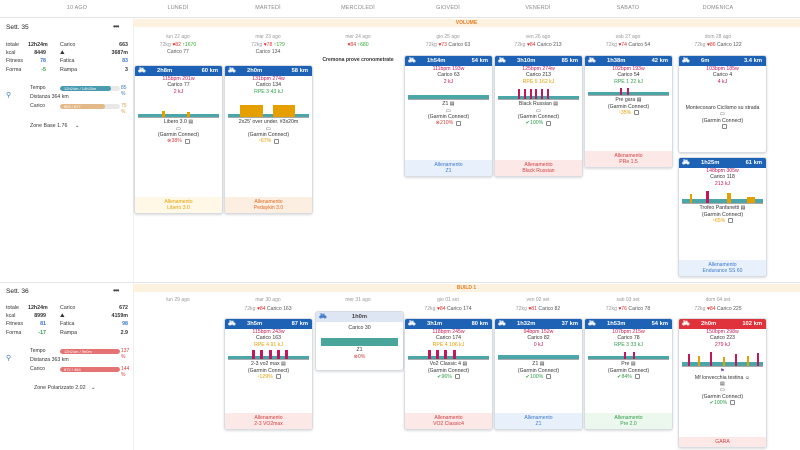 This screenshot has height=450, width=800. What do you see at coordinates (90, 106) in the screenshot?
I see `load-bar: 663 / 877` at bounding box center [90, 106].